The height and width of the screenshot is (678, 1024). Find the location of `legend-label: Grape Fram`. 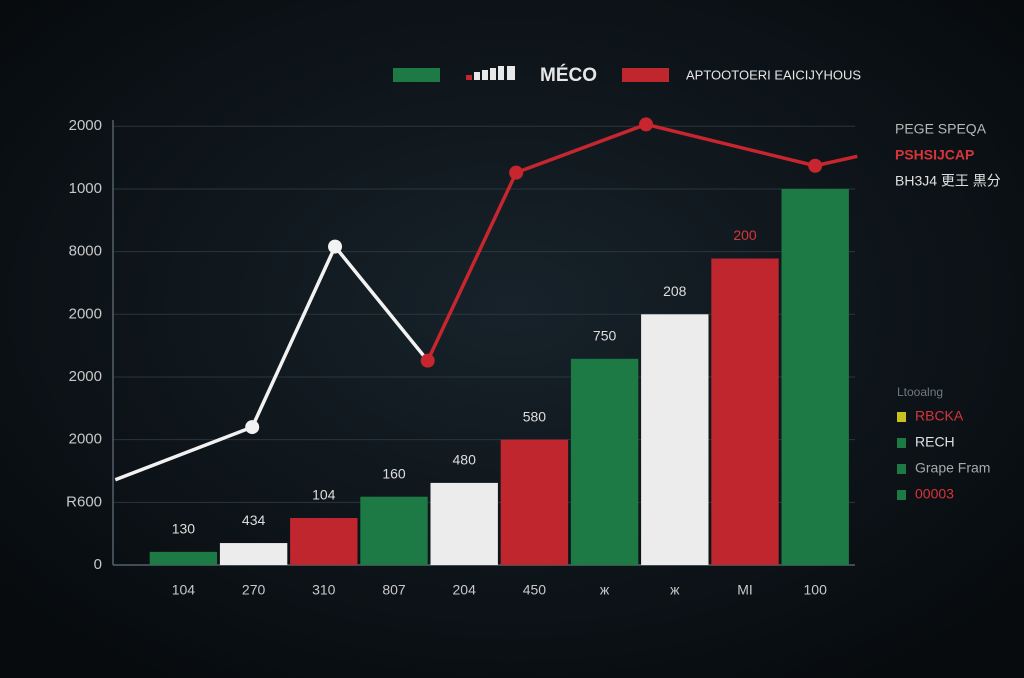

legend-label: Grape Fram is located at coordinates (952, 468).